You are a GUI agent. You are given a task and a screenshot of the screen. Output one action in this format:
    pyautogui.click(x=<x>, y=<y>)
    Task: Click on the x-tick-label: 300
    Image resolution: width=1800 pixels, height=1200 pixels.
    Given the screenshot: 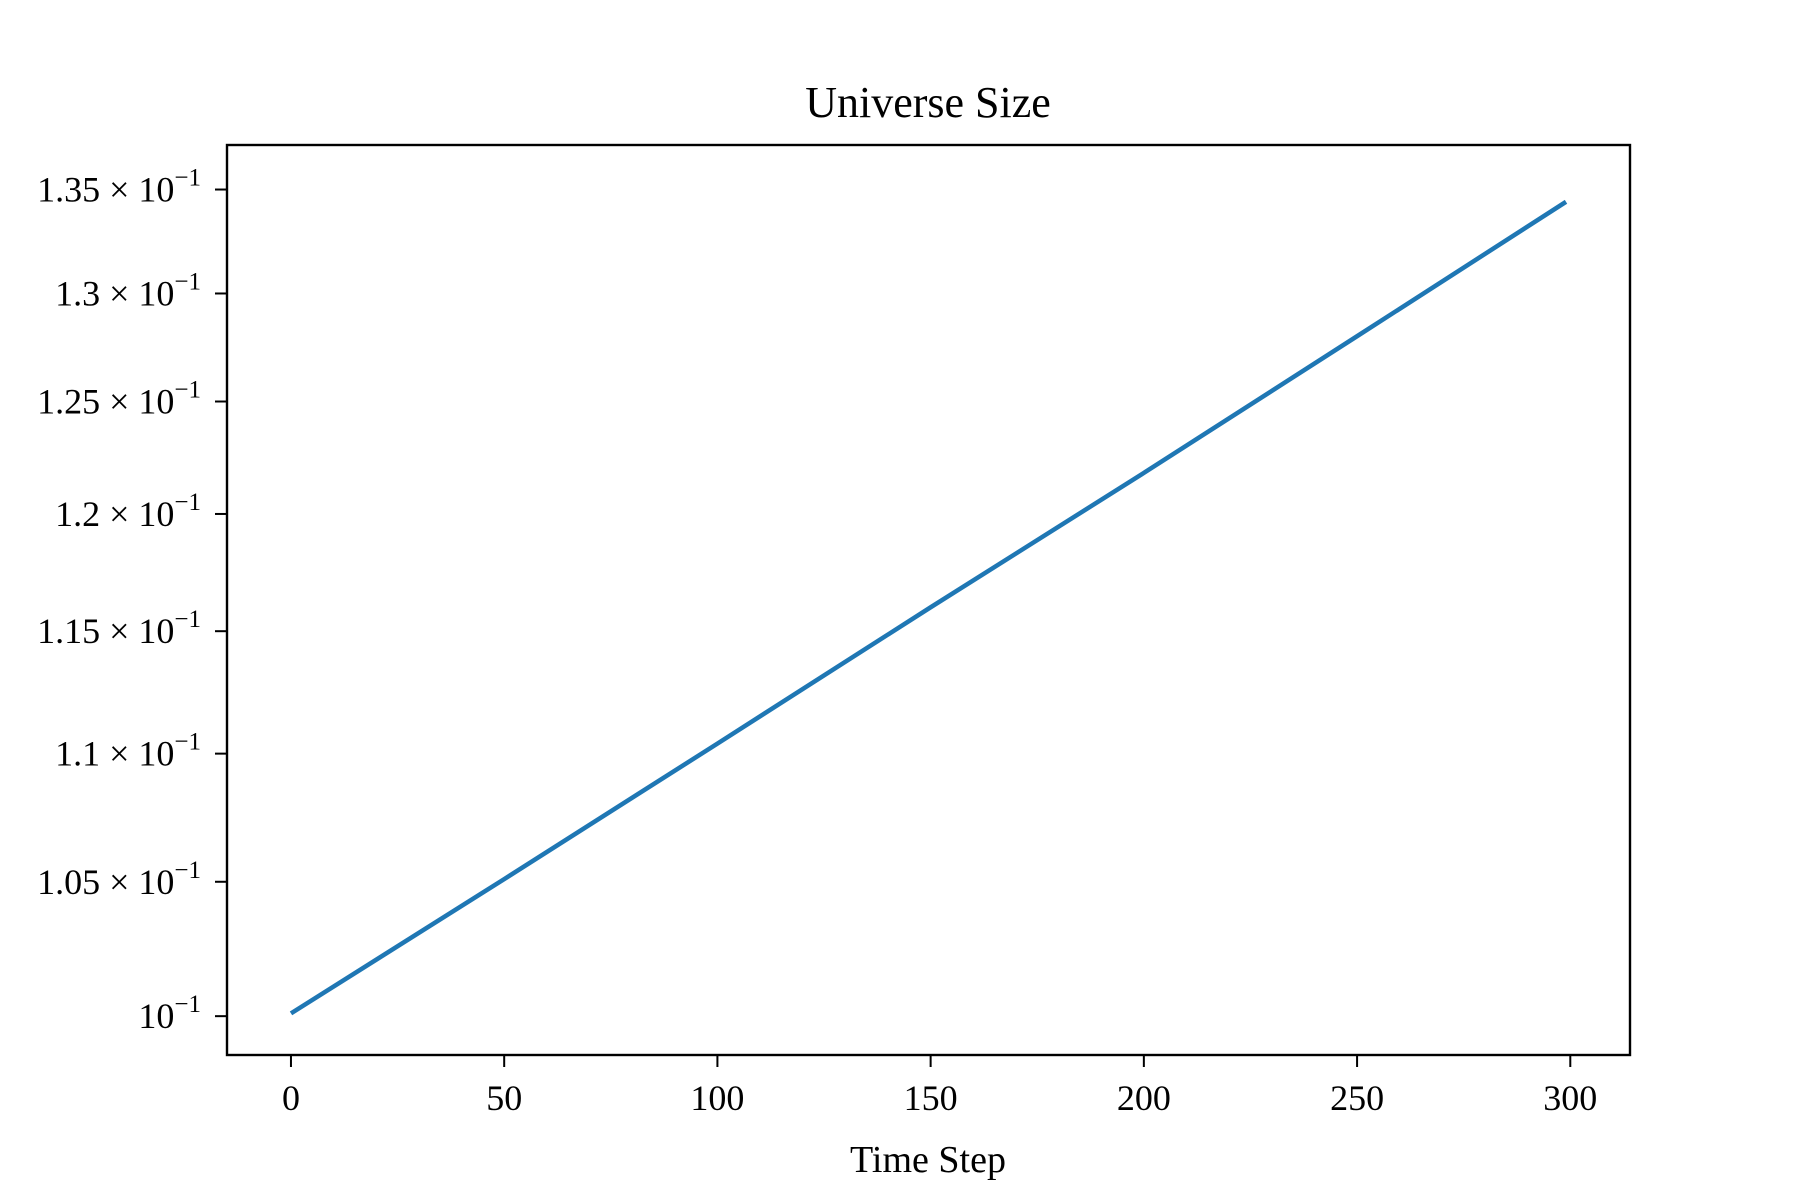 What is the action you would take?
    pyautogui.click(x=1570, y=1098)
    